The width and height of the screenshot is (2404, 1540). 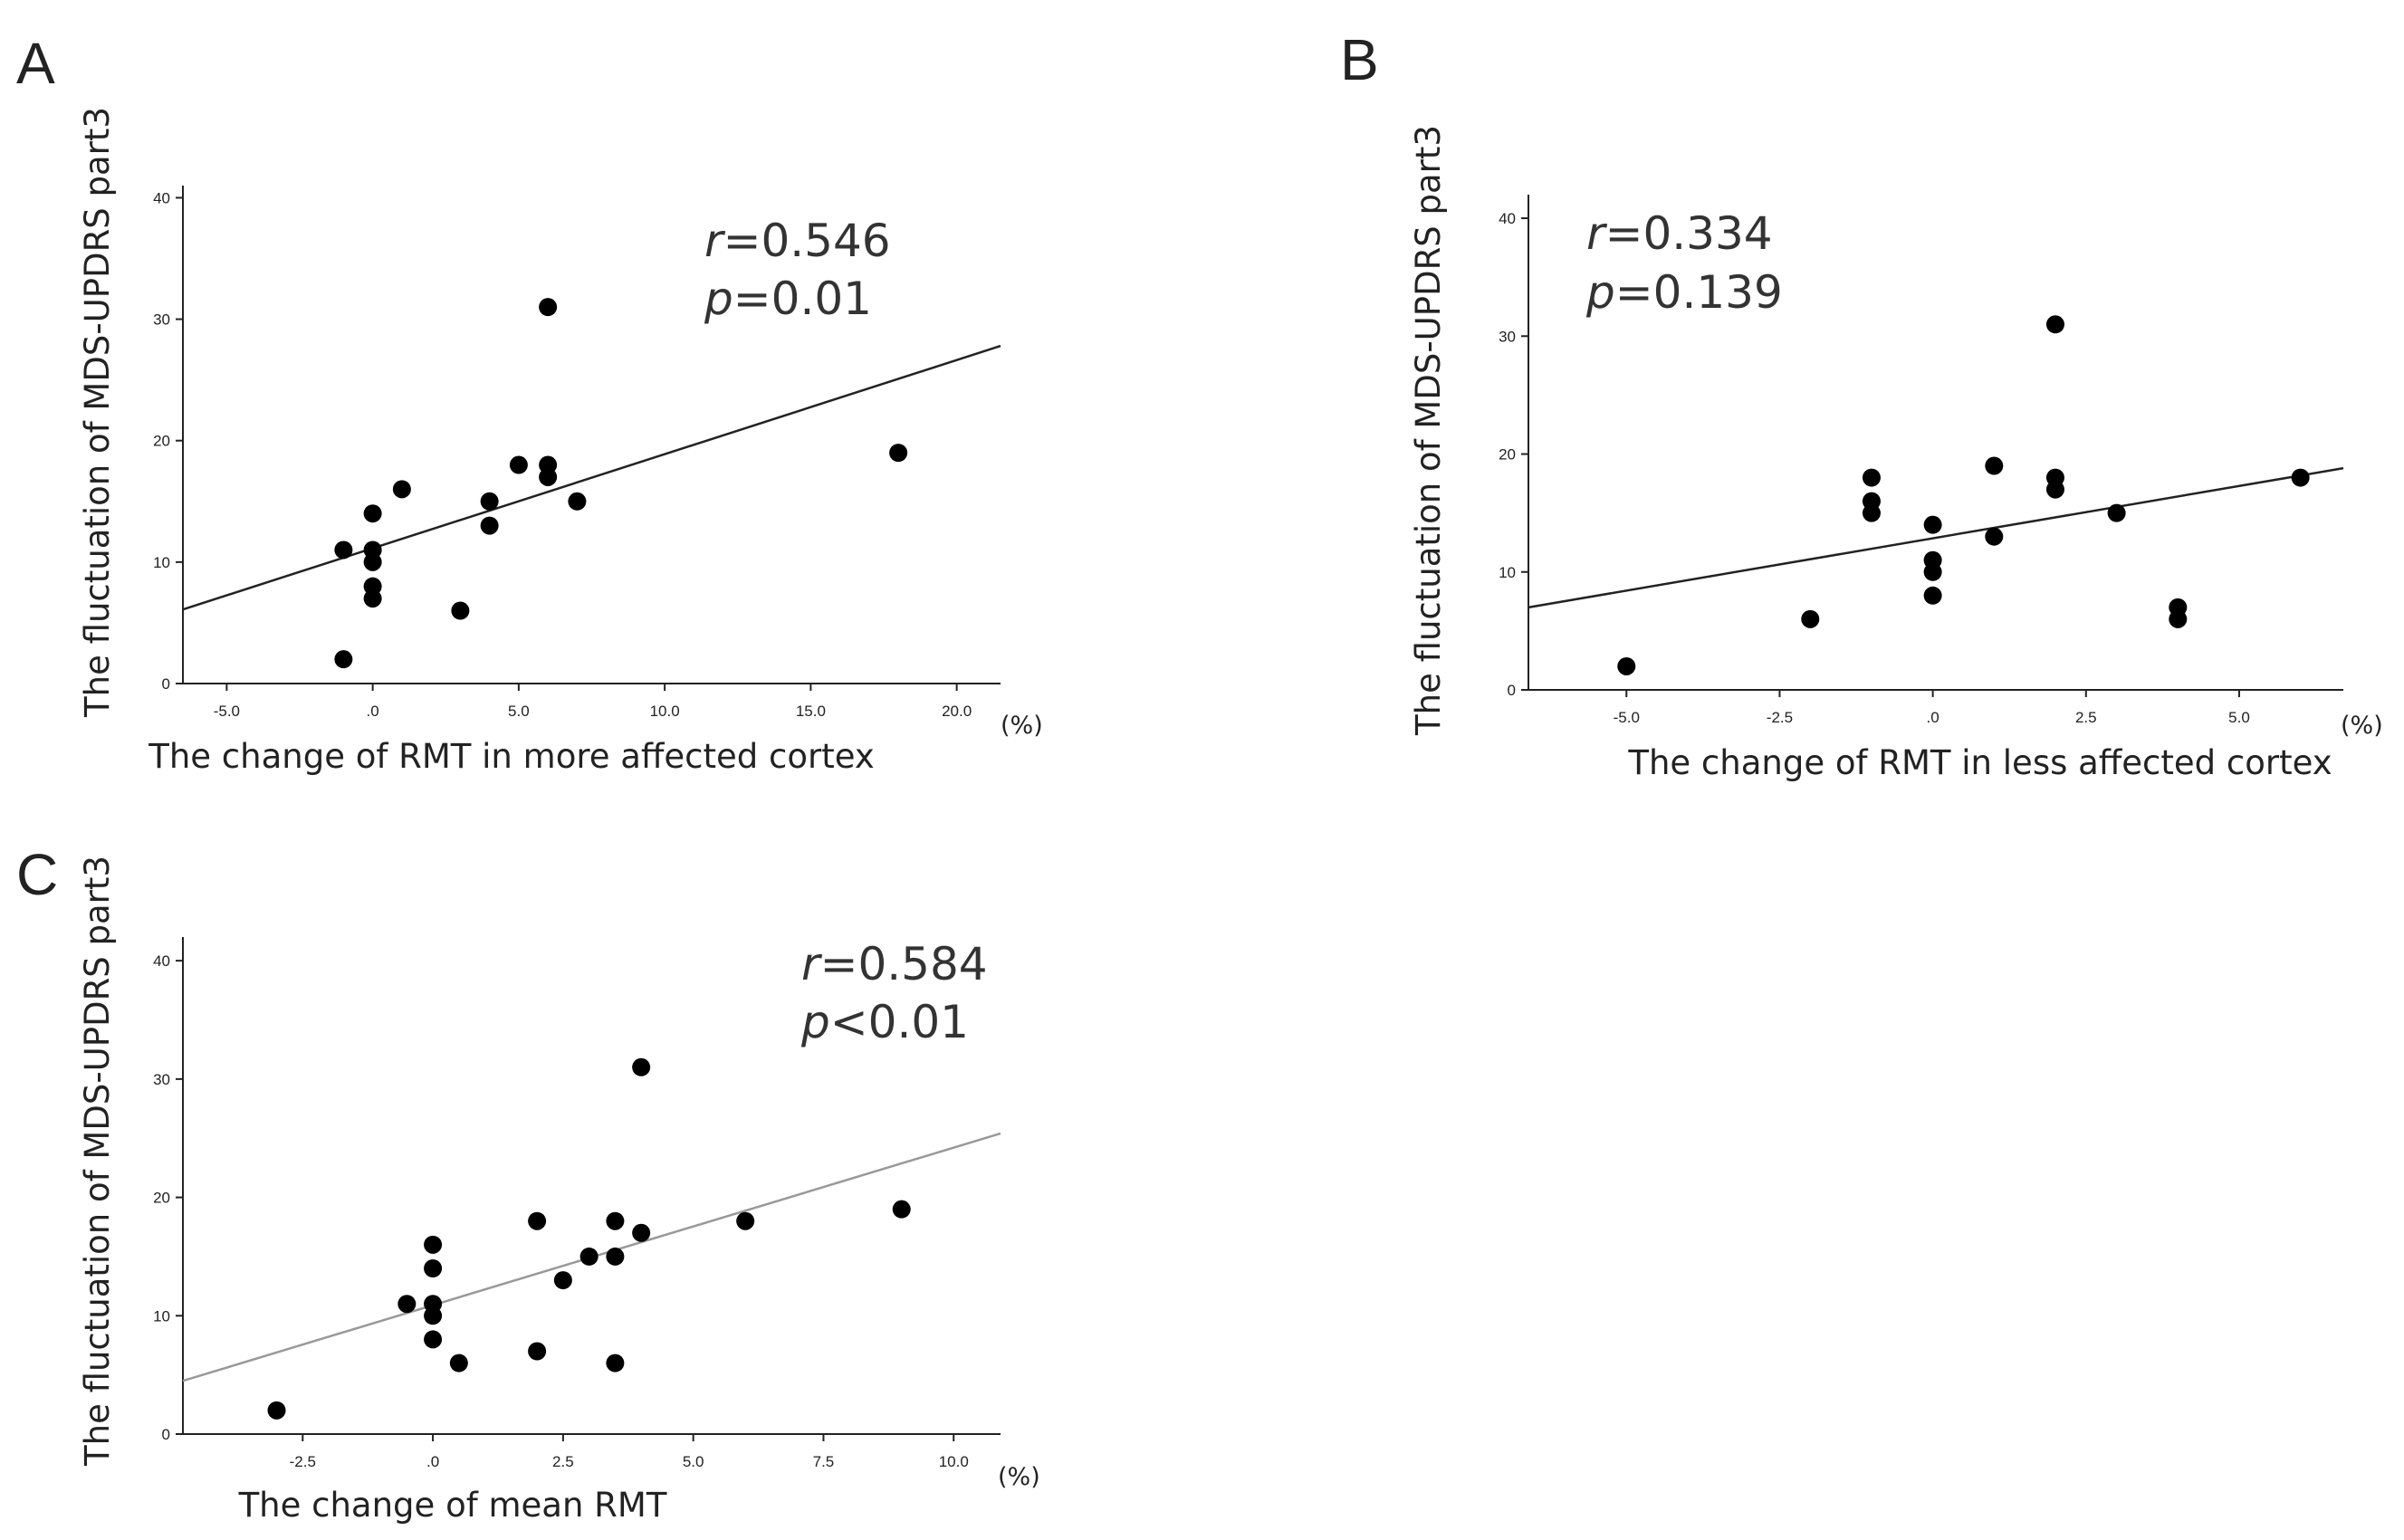 I want to click on y-tick-label-a: 30, so click(x=161, y=320).